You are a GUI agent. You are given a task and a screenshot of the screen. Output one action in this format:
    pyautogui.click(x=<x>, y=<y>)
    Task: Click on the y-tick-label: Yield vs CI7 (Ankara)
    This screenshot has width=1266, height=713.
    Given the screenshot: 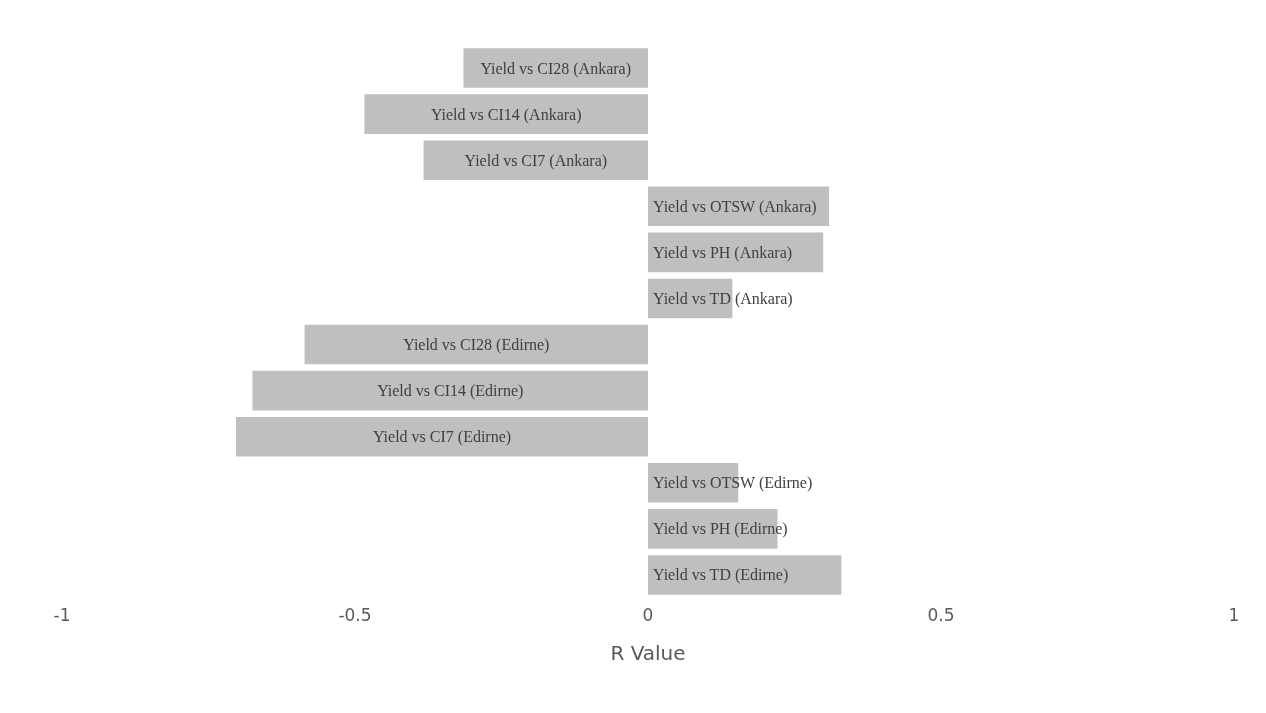 What is the action you would take?
    pyautogui.click(x=536, y=160)
    